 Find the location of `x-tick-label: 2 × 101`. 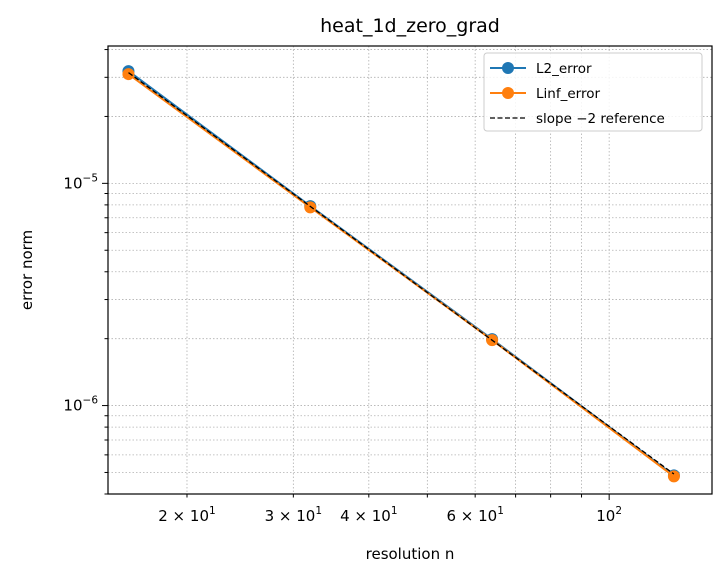

x-tick-label: 2 × 101 is located at coordinates (186, 515).